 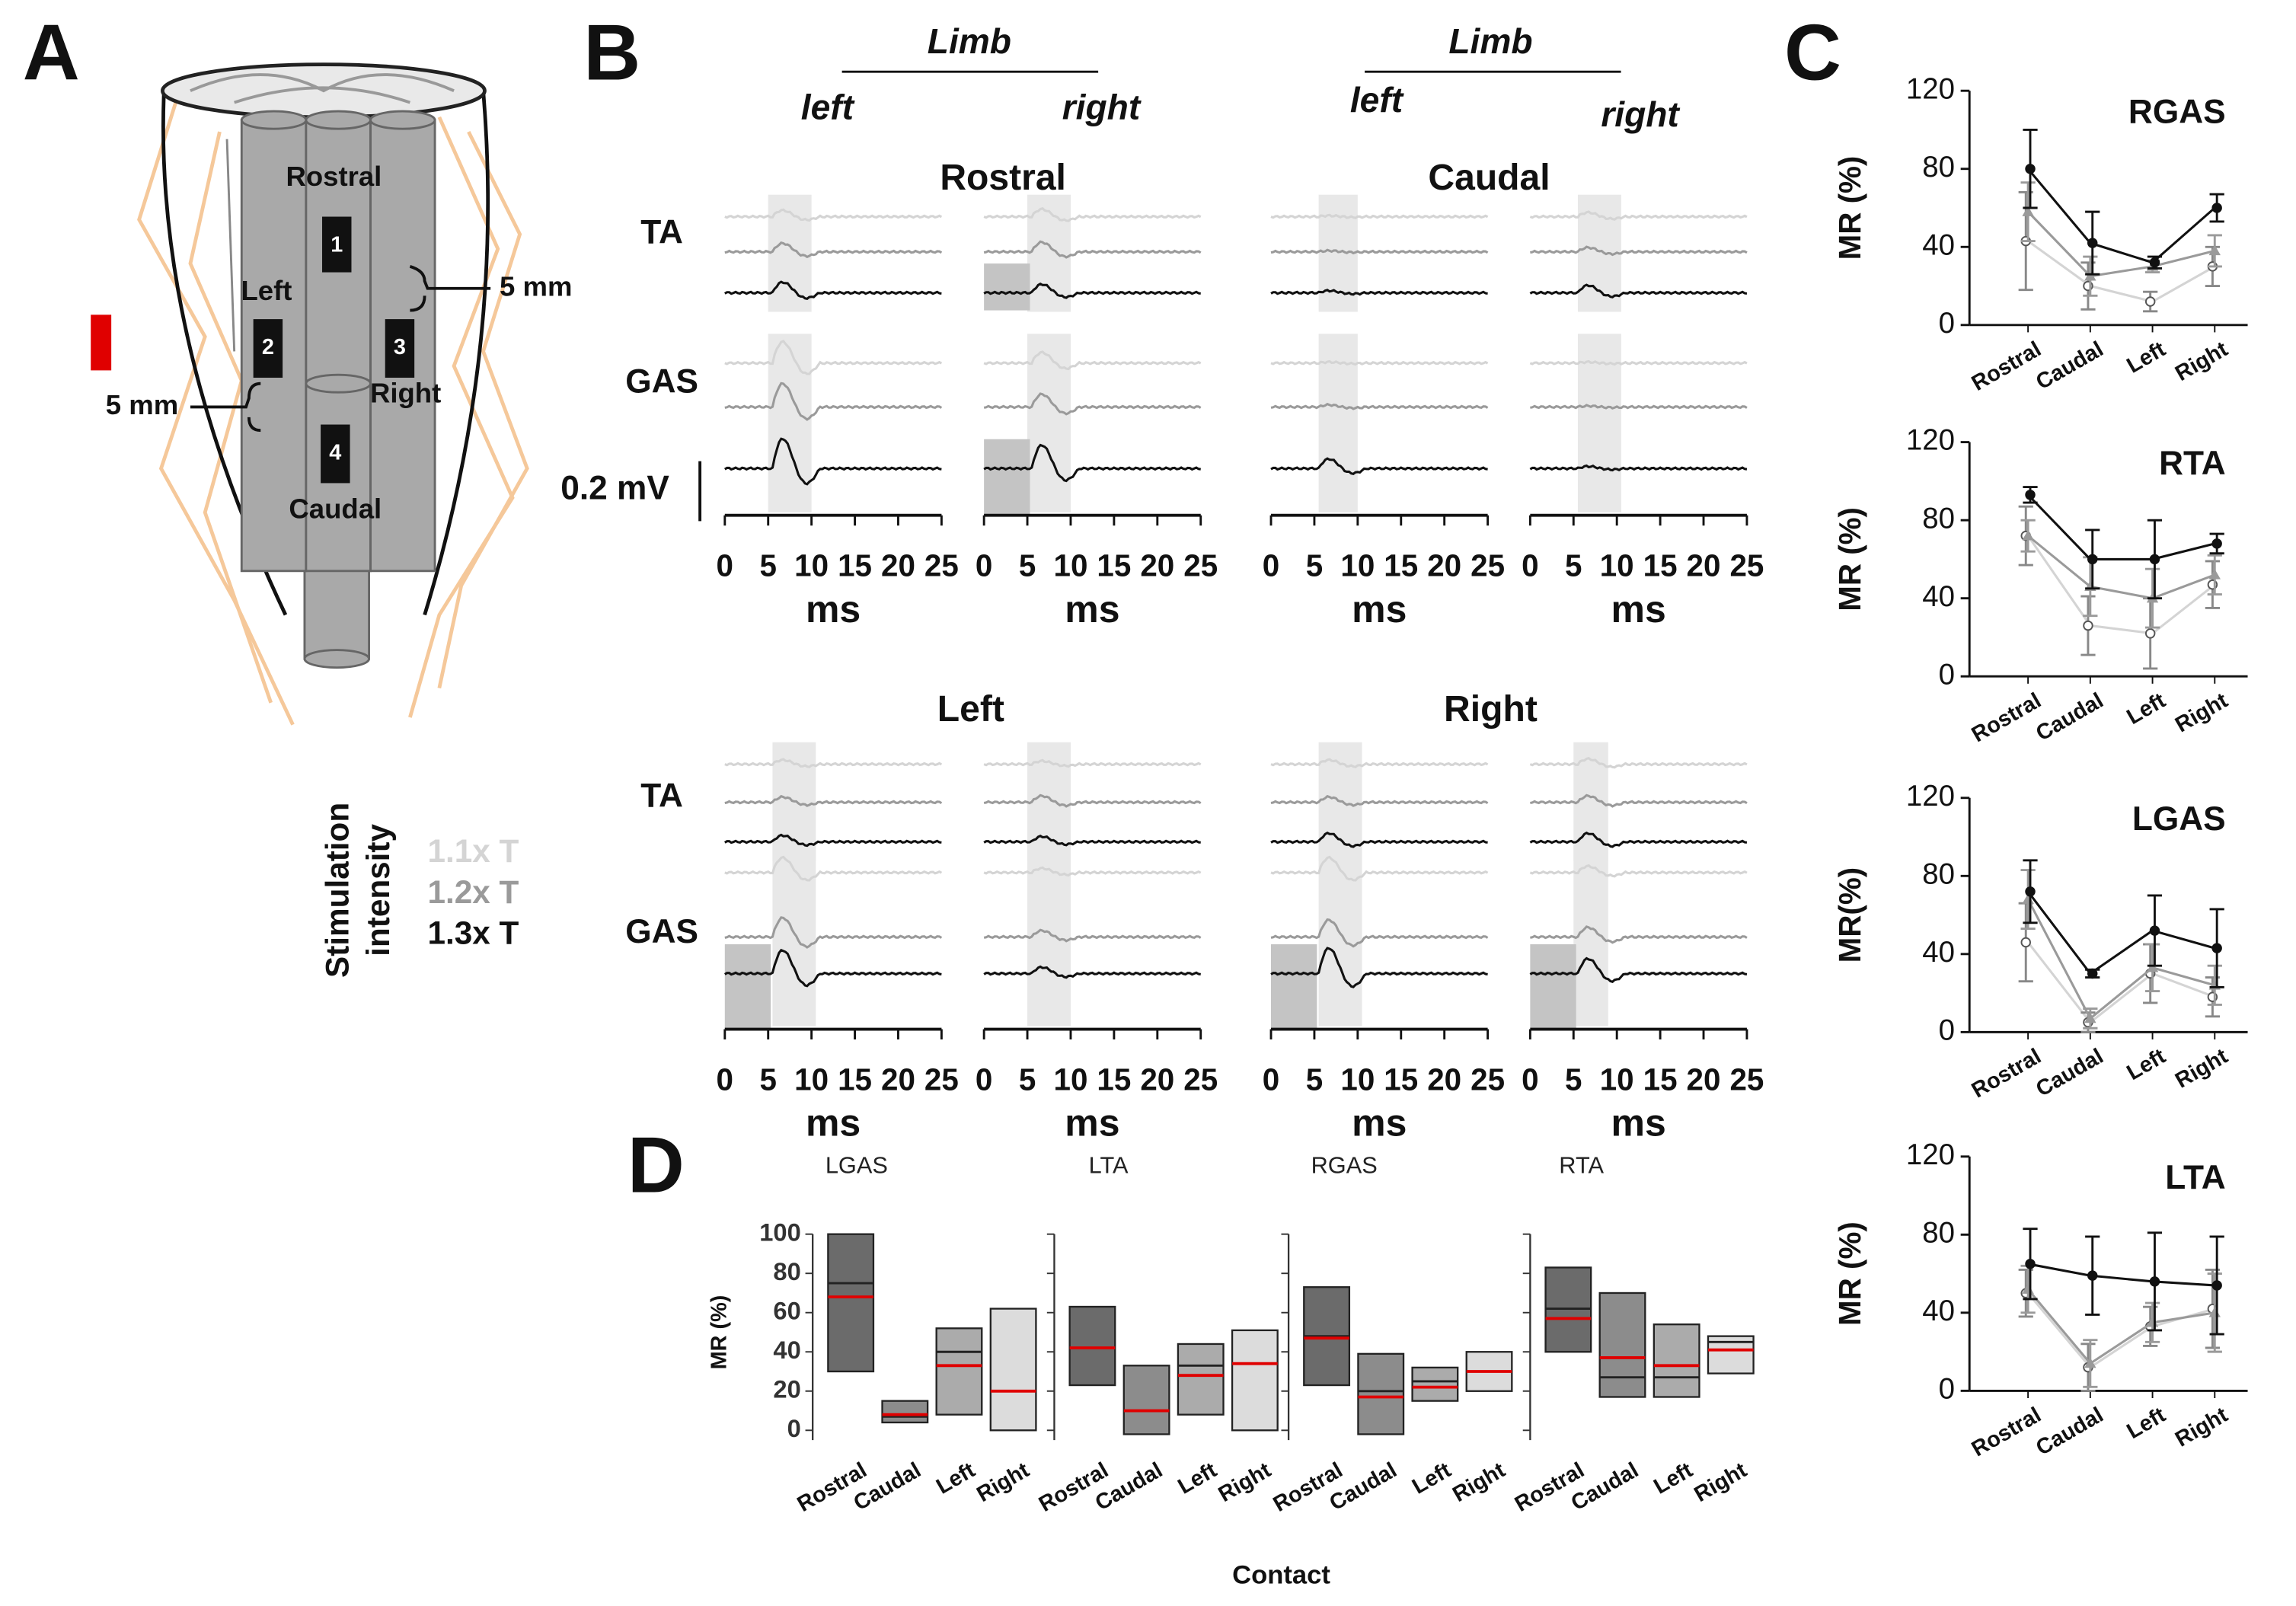 What do you see at coordinates (1491, 709) in the screenshot?
I see `site-title: Right` at bounding box center [1491, 709].